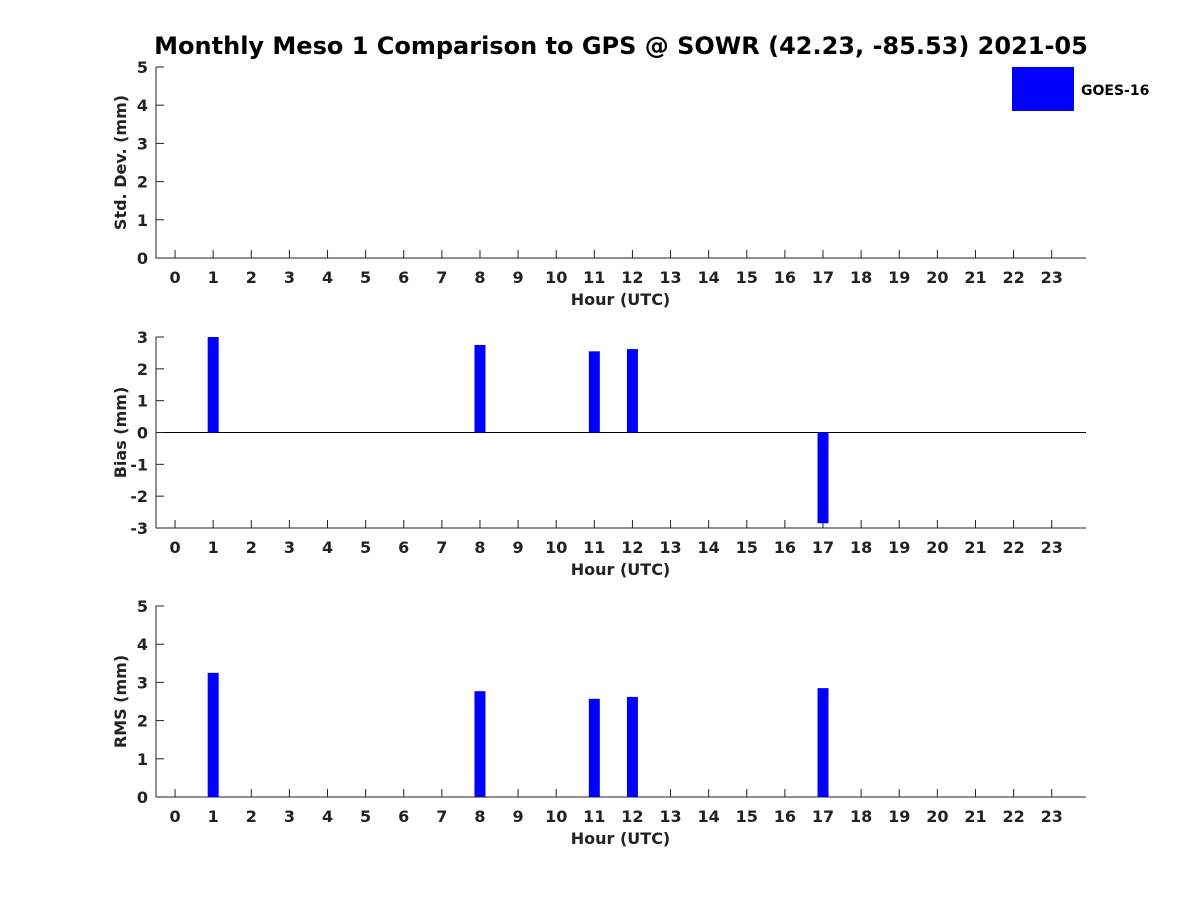 The image size is (1200, 900). I want to click on xtick-label-bias: 19, so click(899, 547).